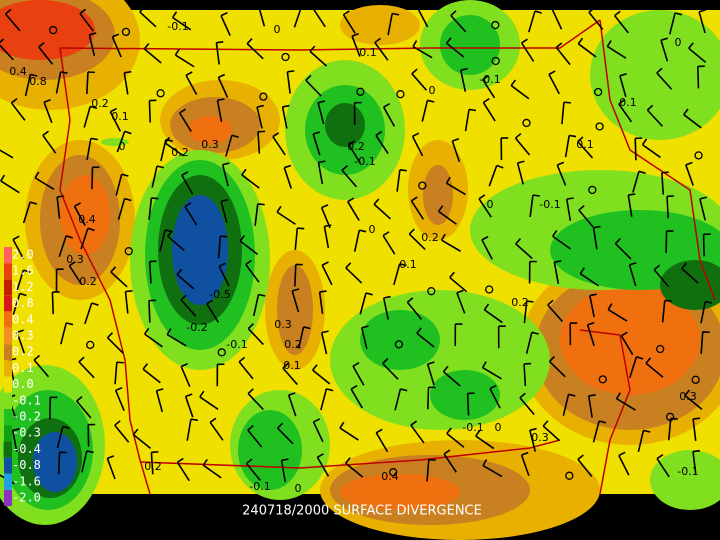 The image size is (720, 540). Describe the element at coordinates (23, 319) in the screenshot. I see `legend-label: 0.4` at that location.